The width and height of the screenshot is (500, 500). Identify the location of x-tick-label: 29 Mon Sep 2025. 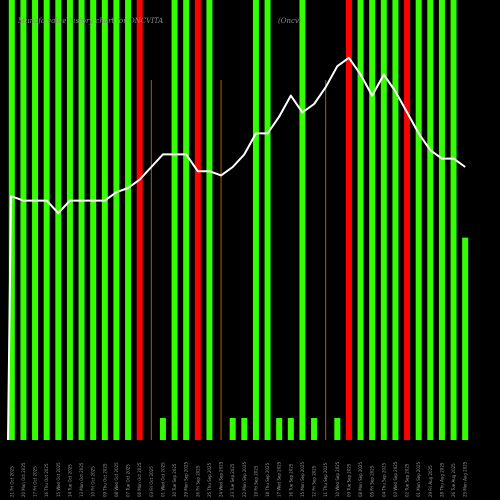
(186, 479).